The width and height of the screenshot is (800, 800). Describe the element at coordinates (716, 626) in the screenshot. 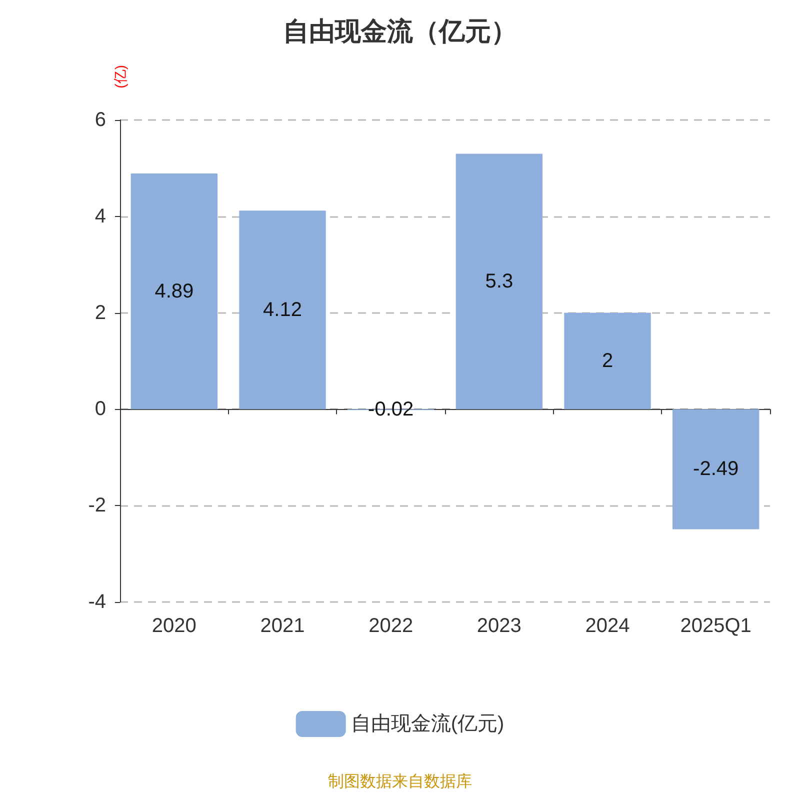

I see `x-tick-label: 2025Q1` at that location.